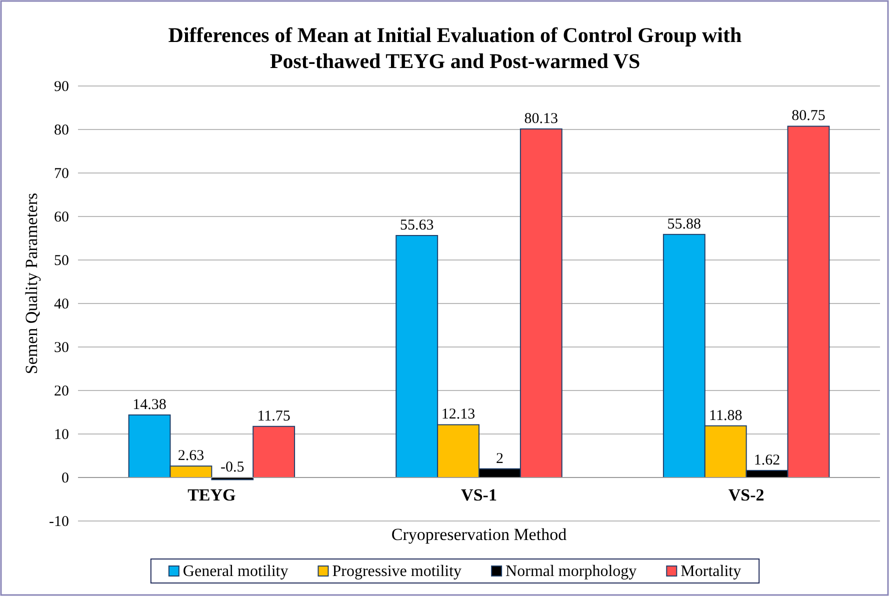 Image resolution: width=890 pixels, height=597 pixels. What do you see at coordinates (61, 348) in the screenshot?
I see `y-tick-label: 30` at bounding box center [61, 348].